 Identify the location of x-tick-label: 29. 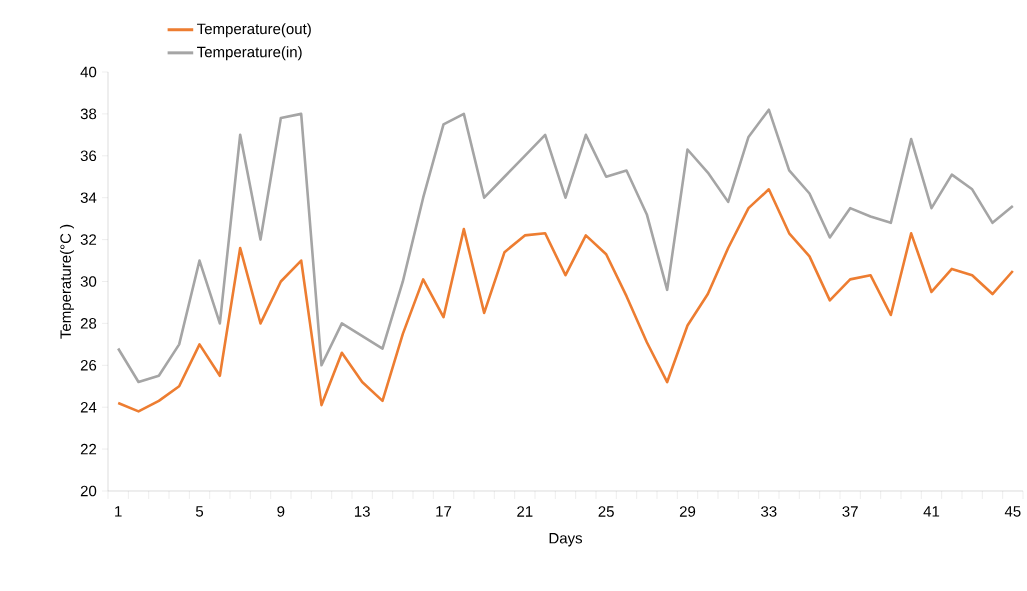
(687, 511).